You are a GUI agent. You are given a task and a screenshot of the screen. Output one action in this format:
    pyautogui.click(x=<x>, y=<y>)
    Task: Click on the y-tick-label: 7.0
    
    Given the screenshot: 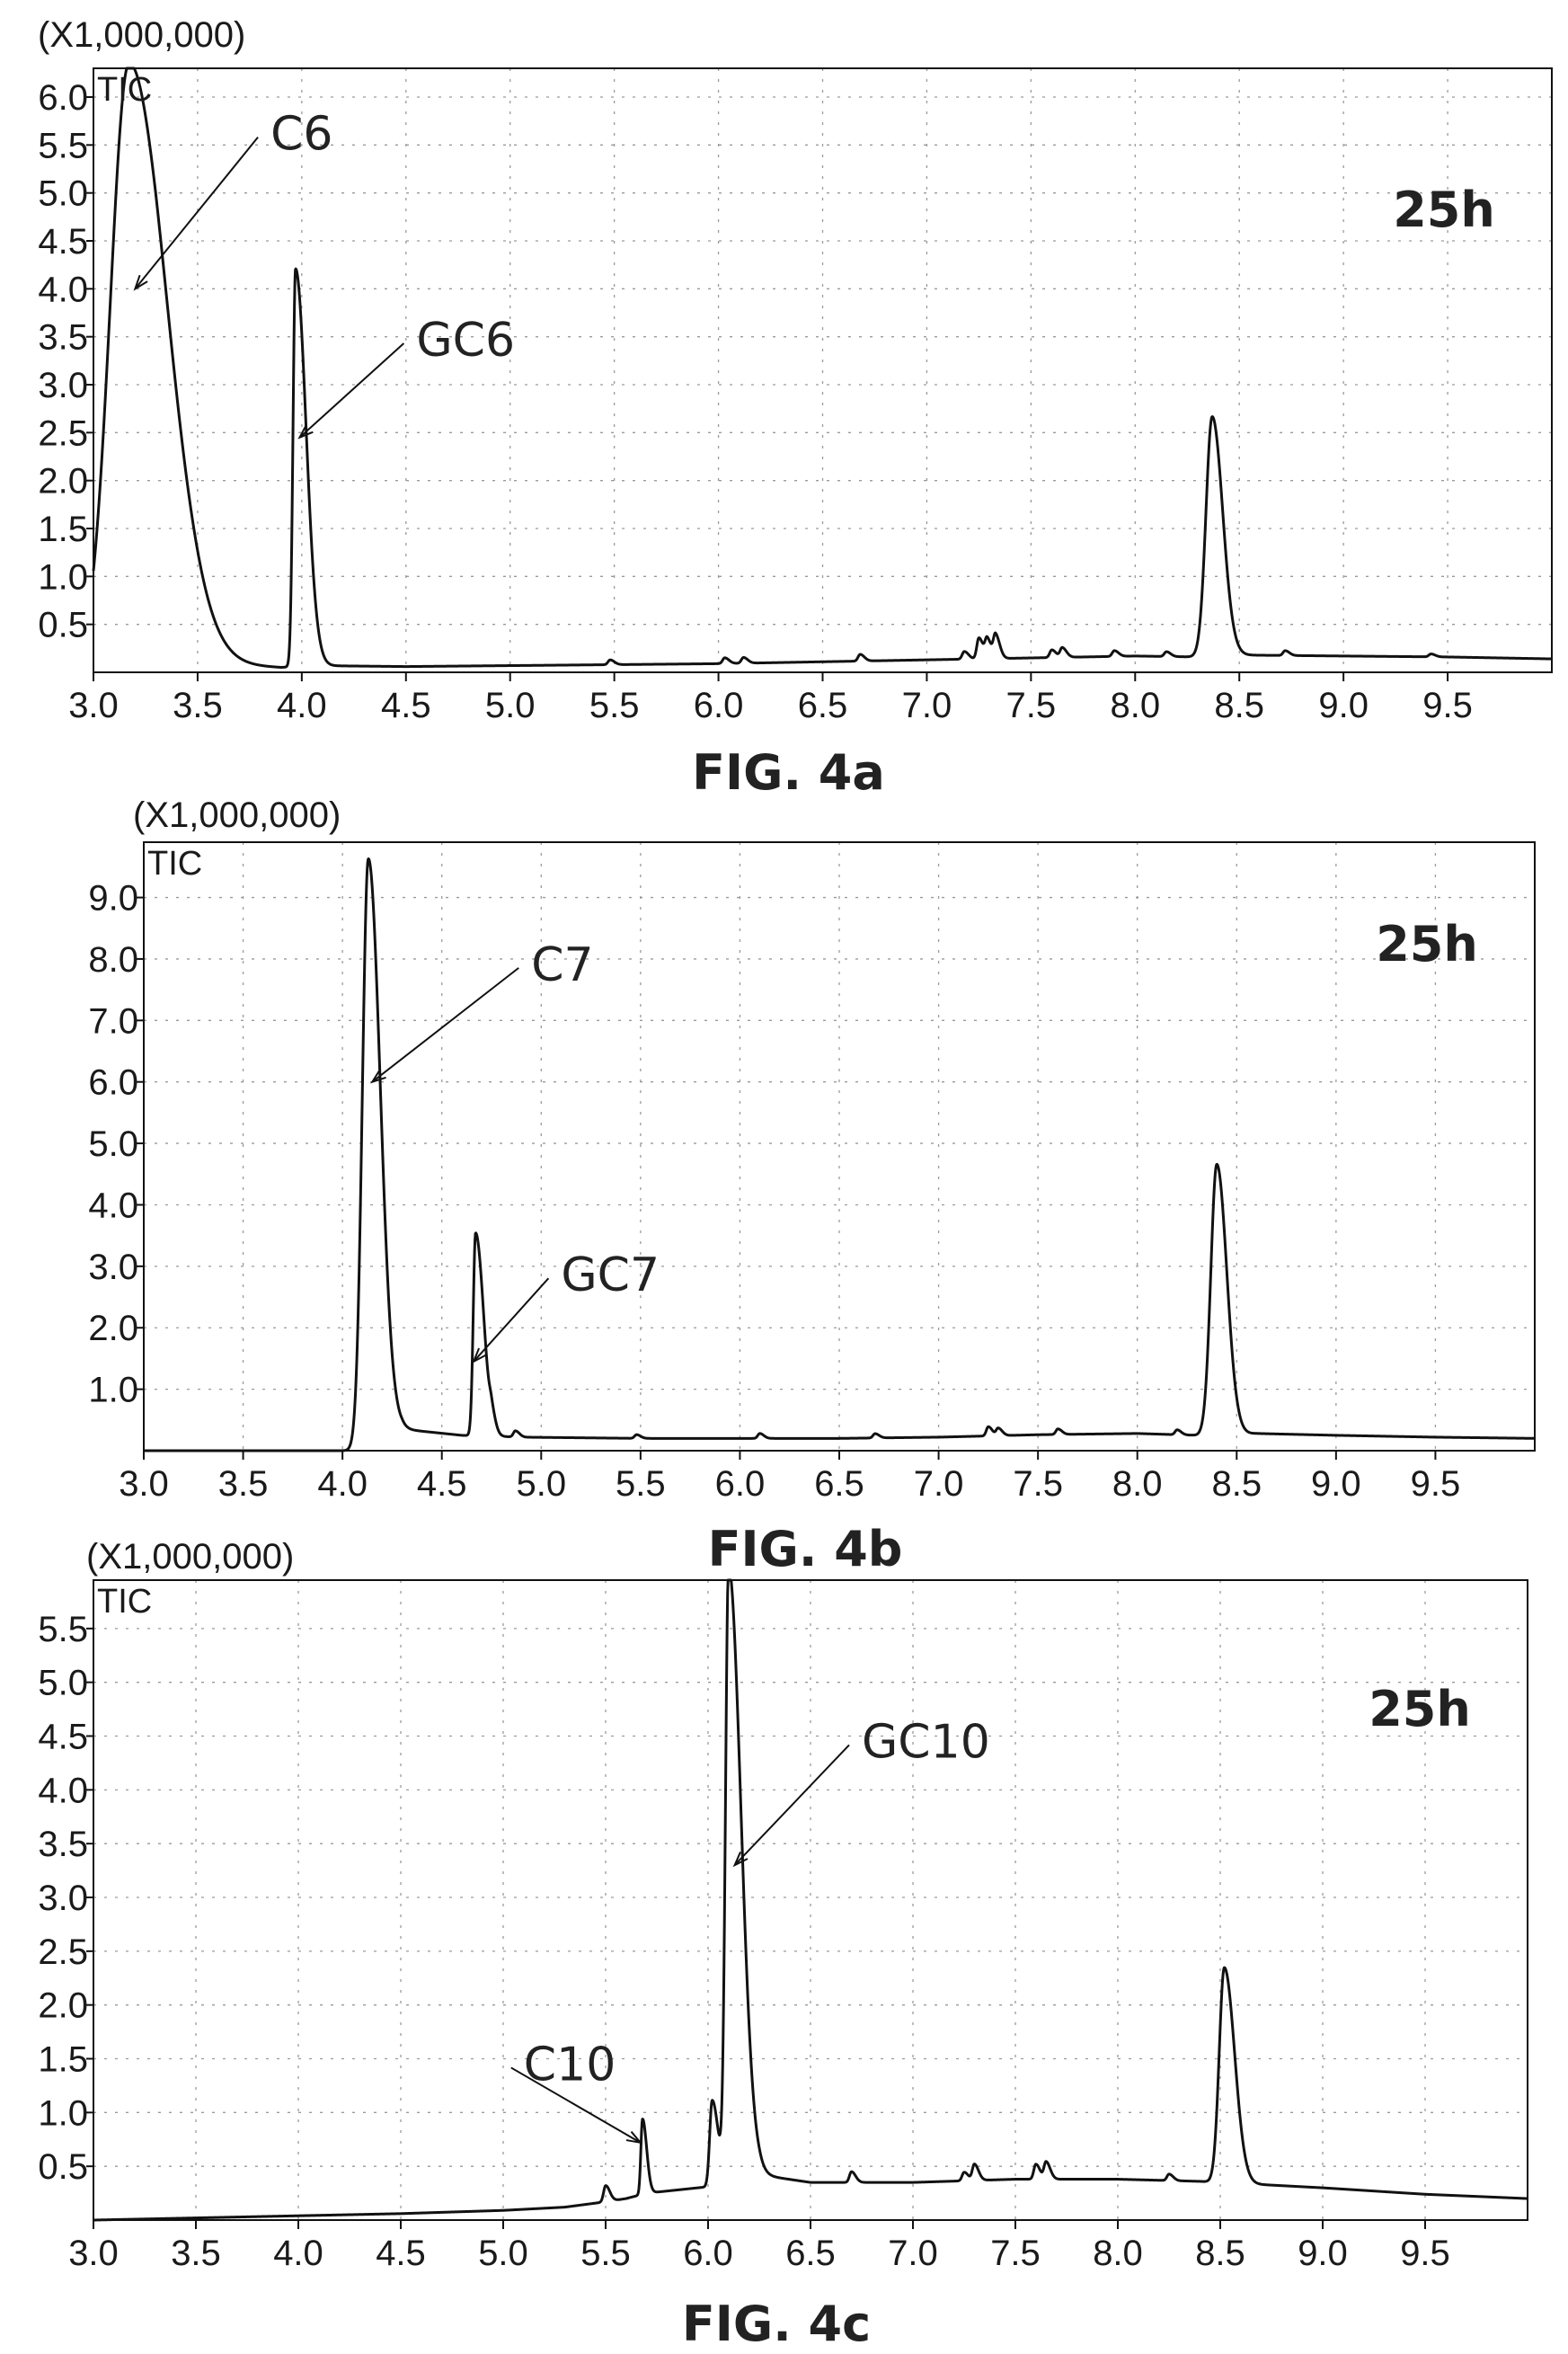 What is the action you would take?
    pyautogui.click(x=113, y=1021)
    